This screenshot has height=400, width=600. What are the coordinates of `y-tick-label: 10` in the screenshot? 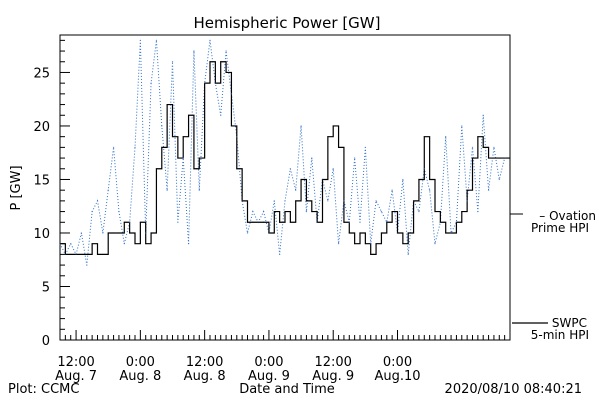 It's located at (41, 234).